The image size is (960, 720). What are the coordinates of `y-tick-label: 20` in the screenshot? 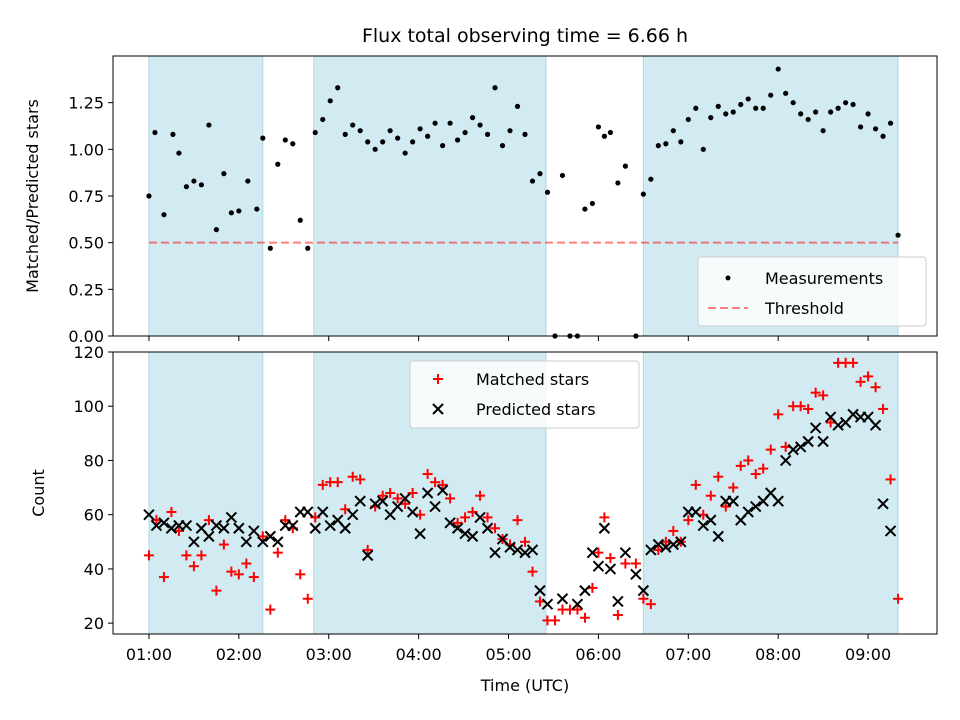 It's located at (94, 623).